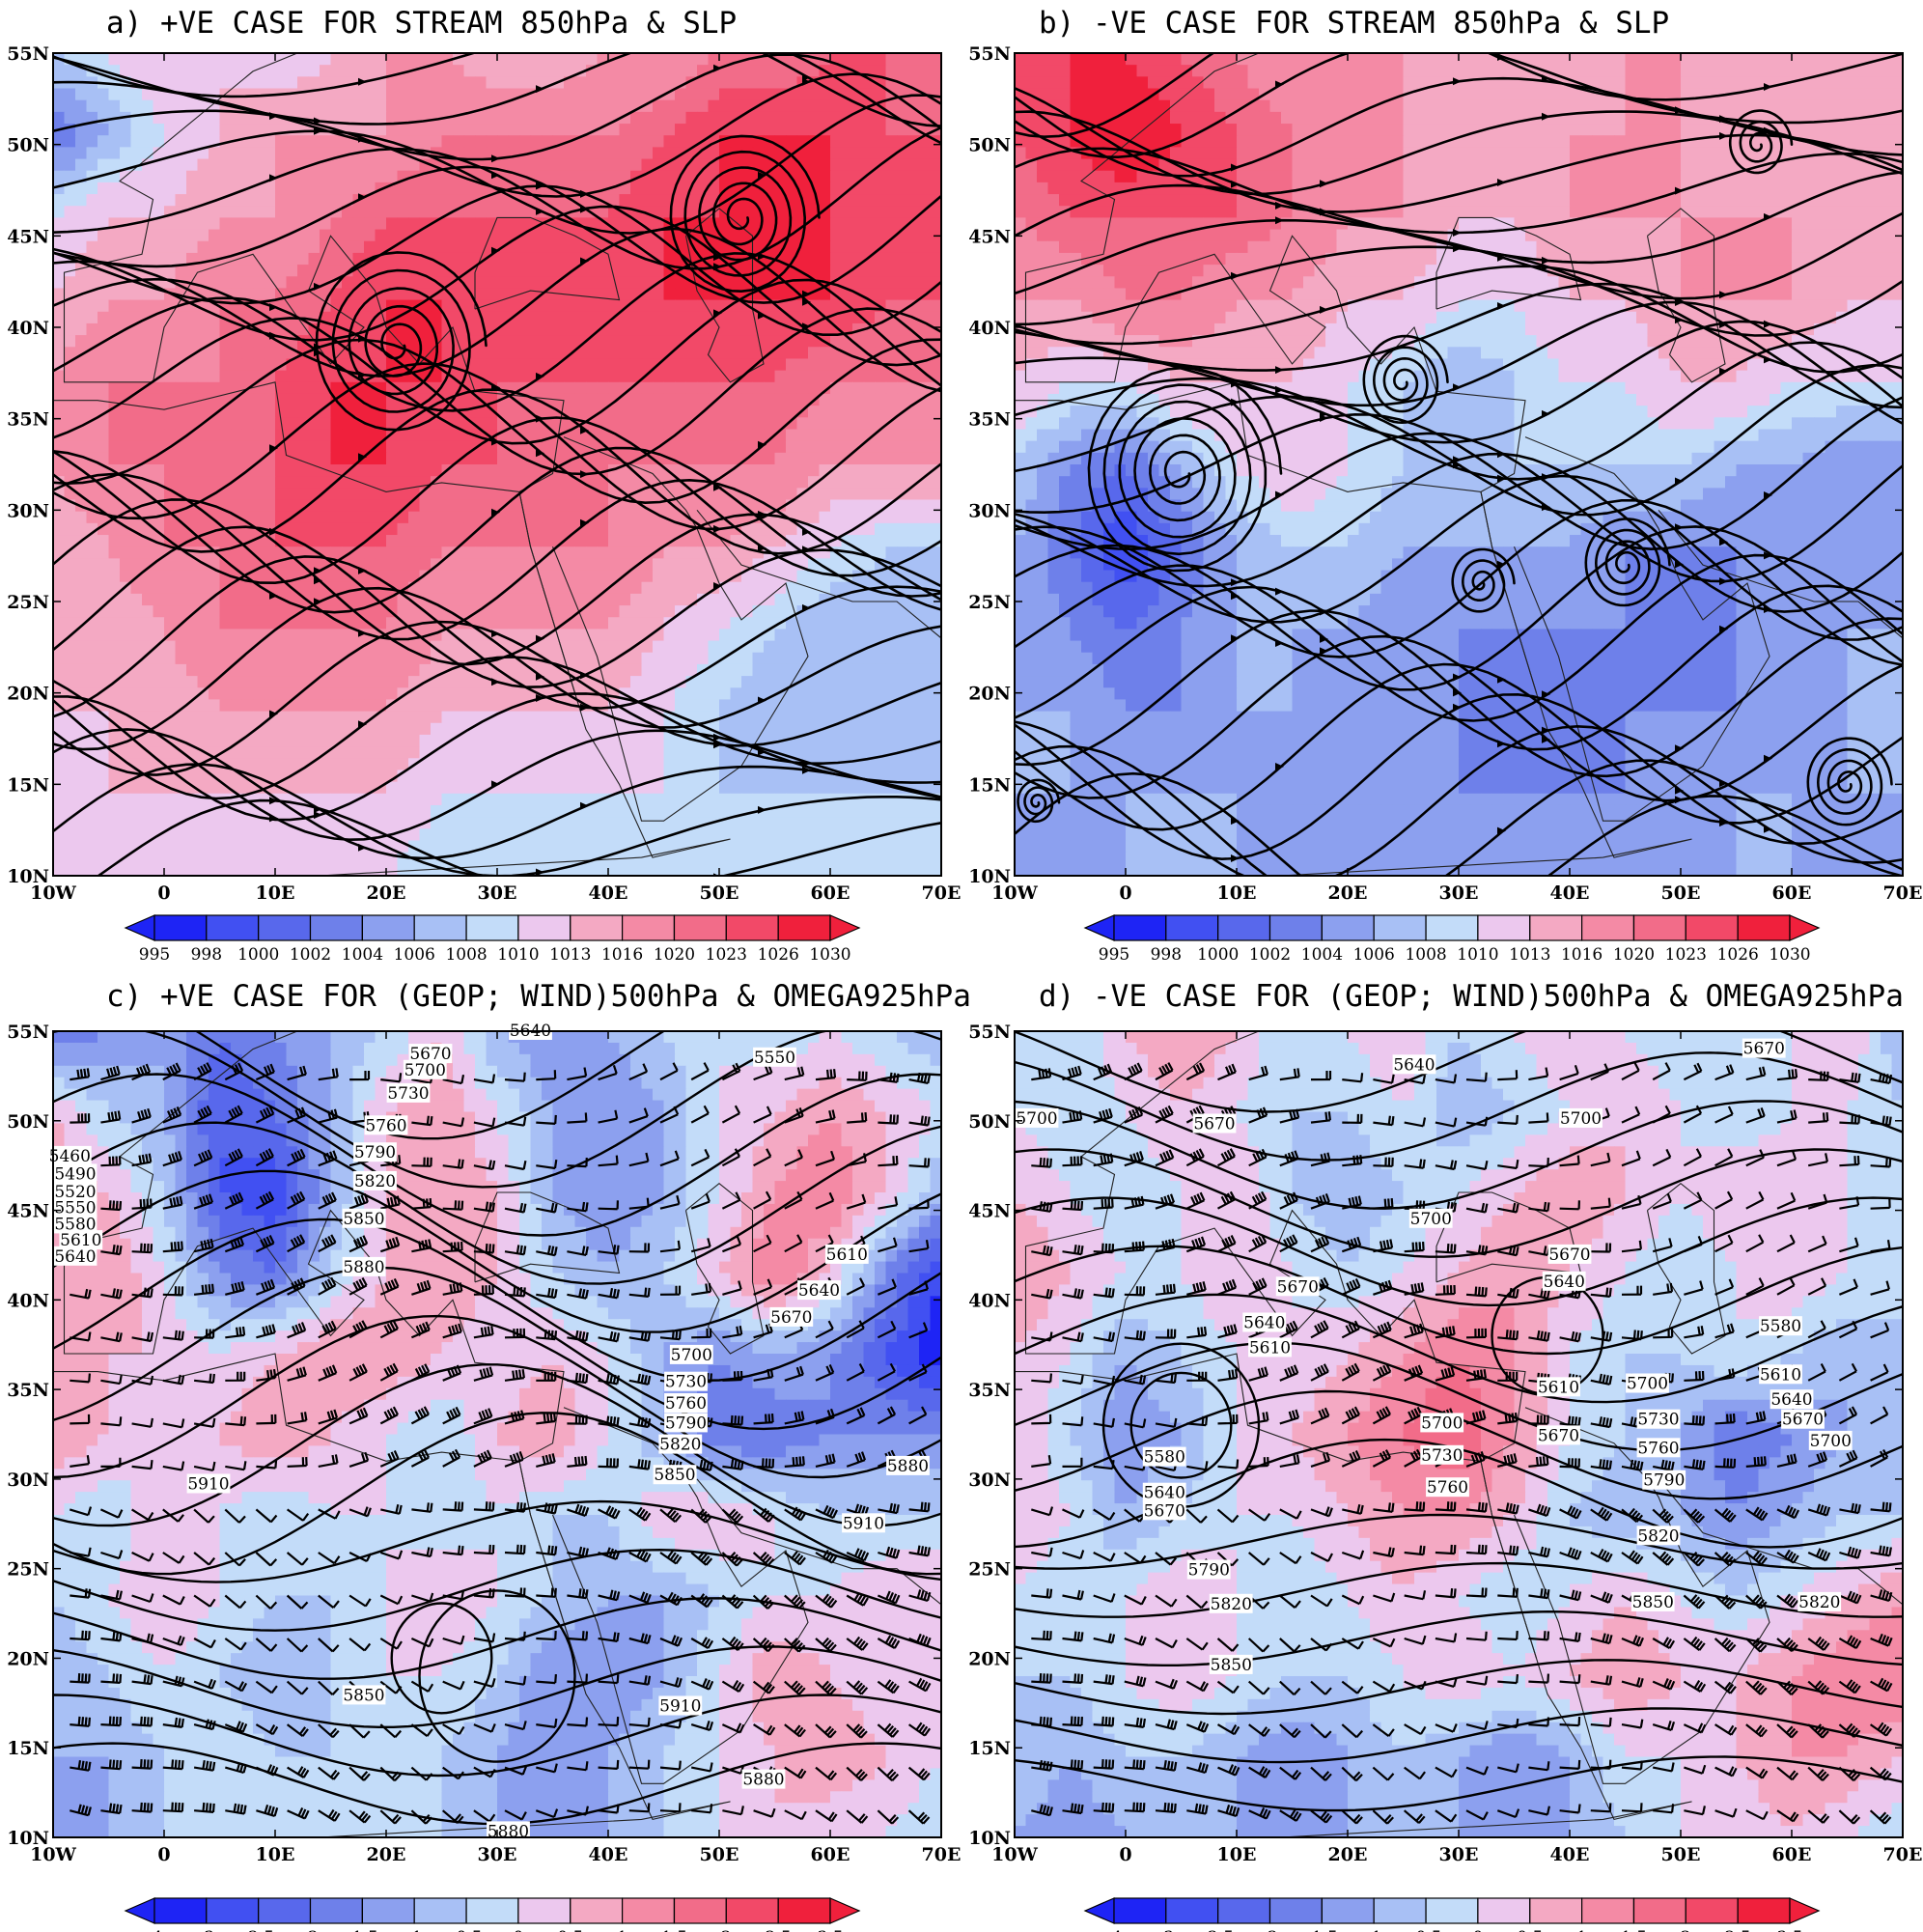 This screenshot has height=1932, width=1923. I want to click on colorbar-label: 1006, so click(414, 955).